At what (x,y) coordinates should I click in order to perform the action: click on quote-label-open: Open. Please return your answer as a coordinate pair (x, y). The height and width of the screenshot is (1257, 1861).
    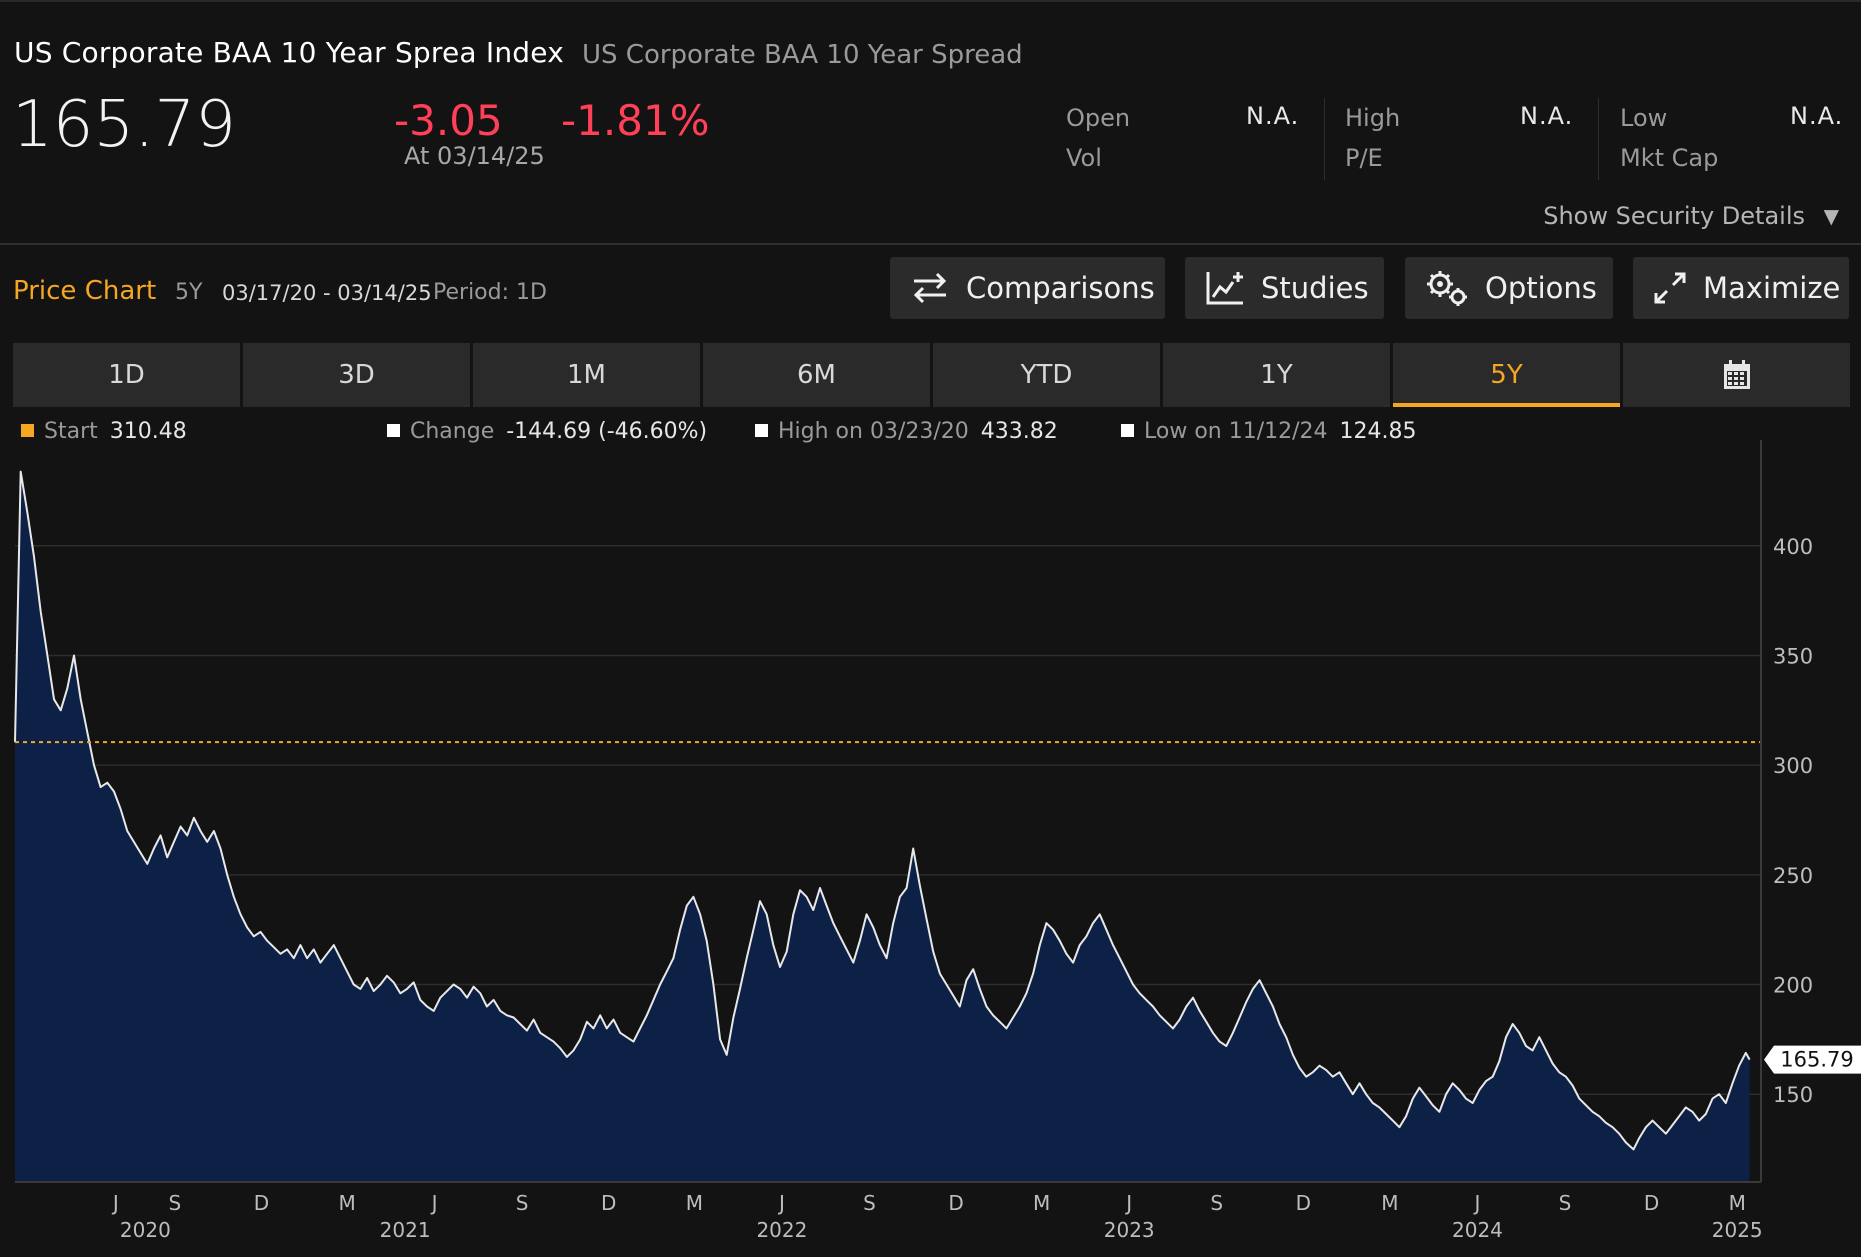
    Looking at the image, I should click on (1098, 118).